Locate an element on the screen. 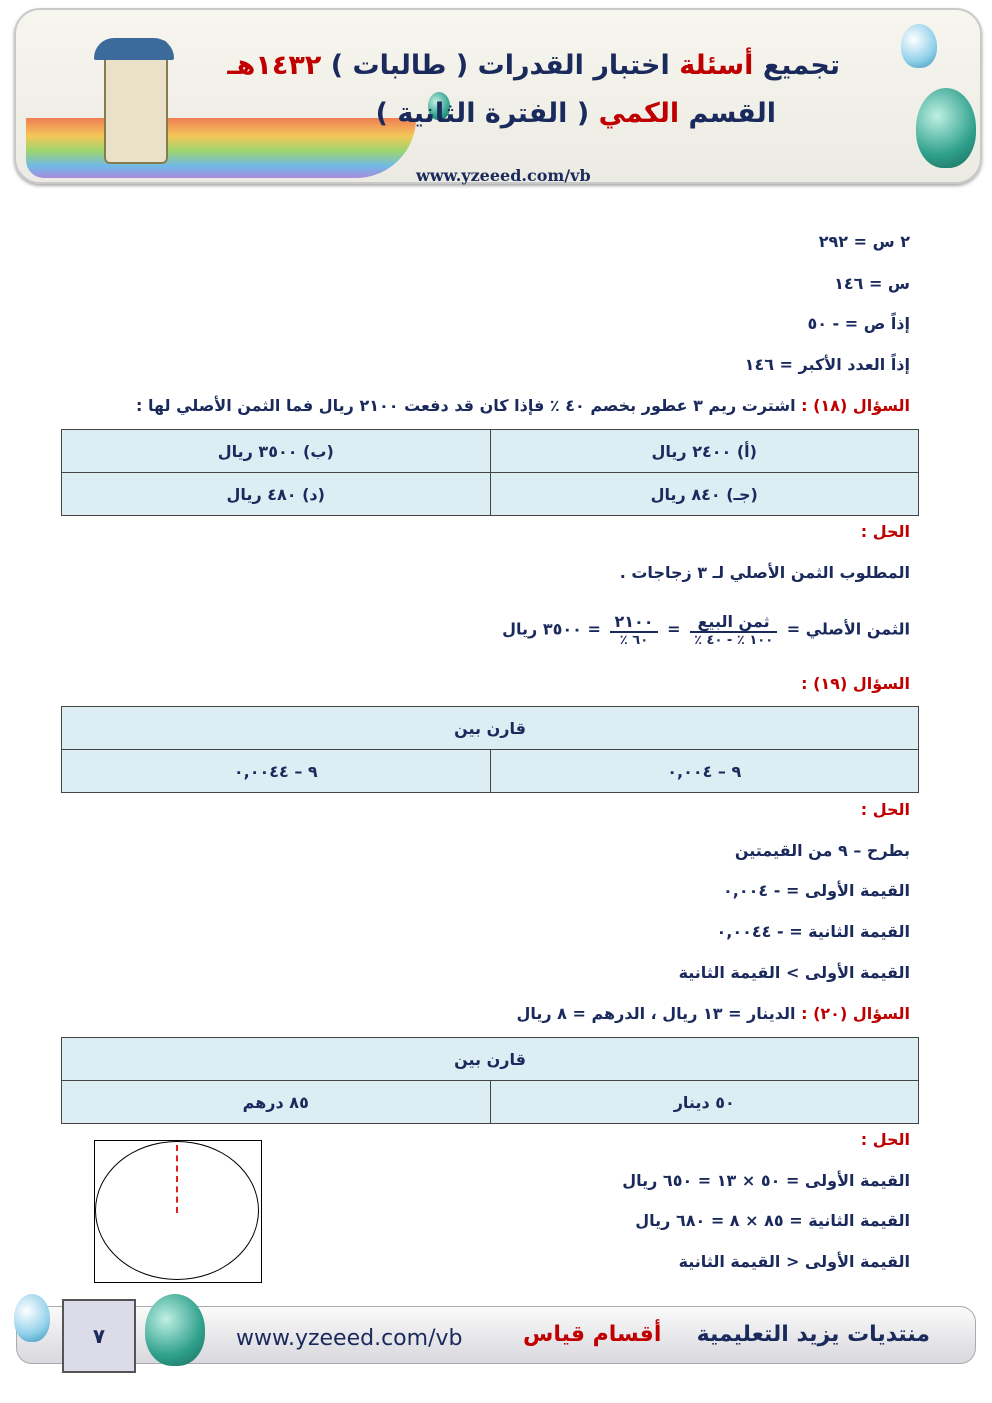  title-text: تجميع is located at coordinates (801, 65).